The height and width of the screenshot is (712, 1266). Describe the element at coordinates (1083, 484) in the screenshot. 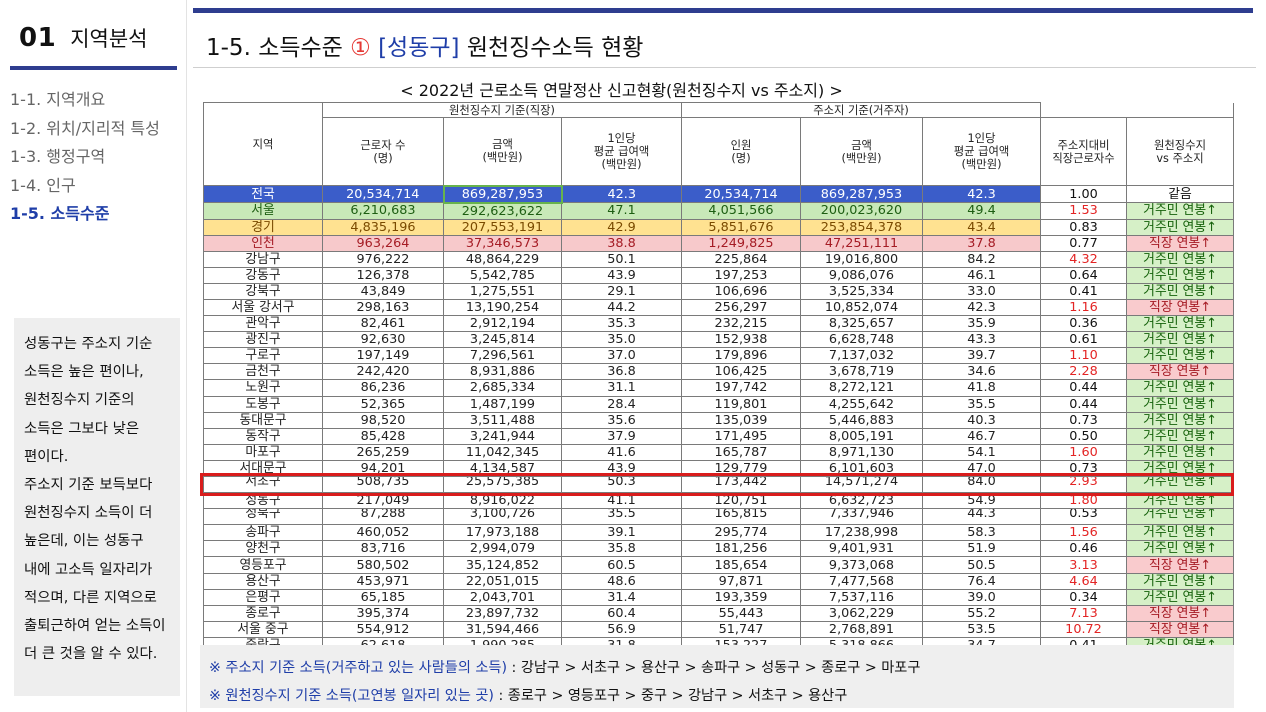

I see `cell-ratio: 2.93` at that location.